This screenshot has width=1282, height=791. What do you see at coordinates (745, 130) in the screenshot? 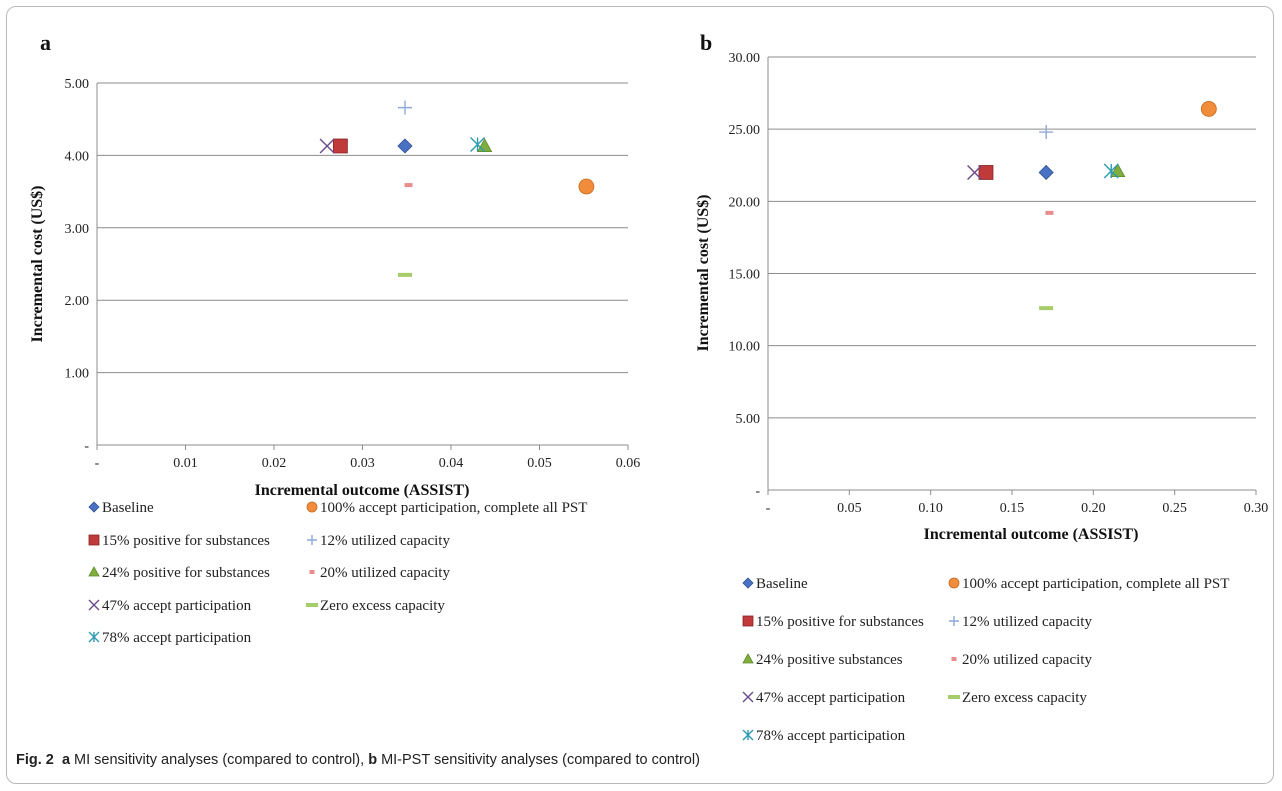
I see `y-tick-label: 25.00` at bounding box center [745, 130].